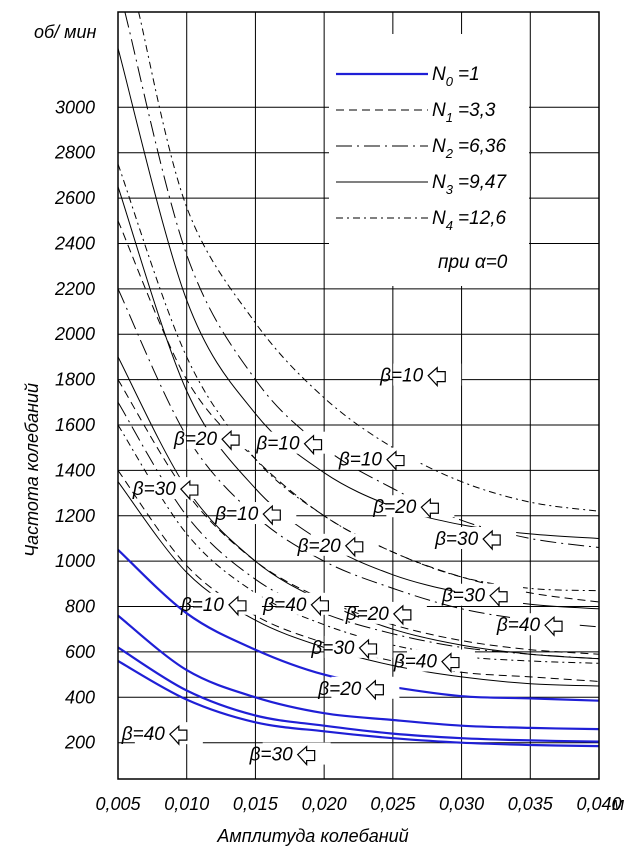  Describe the element at coordinates (79, 743) in the screenshot. I see `y-tick-label: 200` at that location.